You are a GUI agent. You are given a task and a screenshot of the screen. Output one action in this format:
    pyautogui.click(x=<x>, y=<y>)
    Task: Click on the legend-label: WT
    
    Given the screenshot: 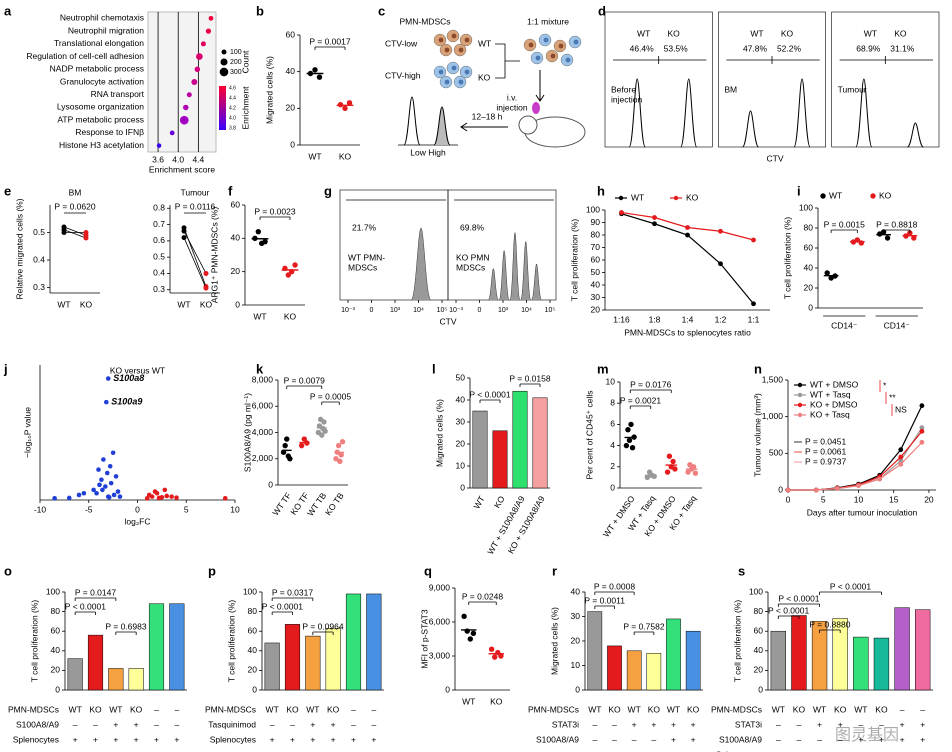 What is the action you would take?
    pyautogui.click(x=835, y=195)
    